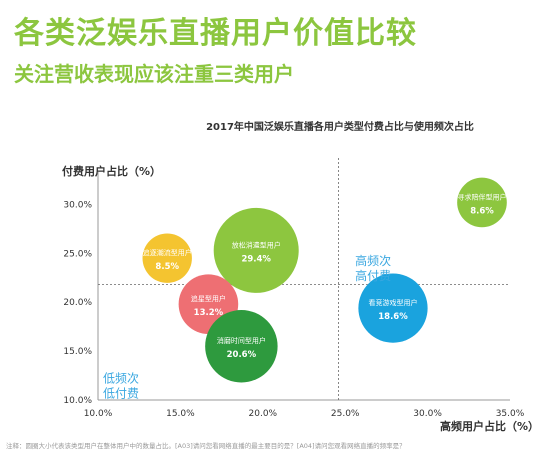 The height and width of the screenshot is (460, 554). I want to click on bubble-value: 8.5%, so click(167, 267).